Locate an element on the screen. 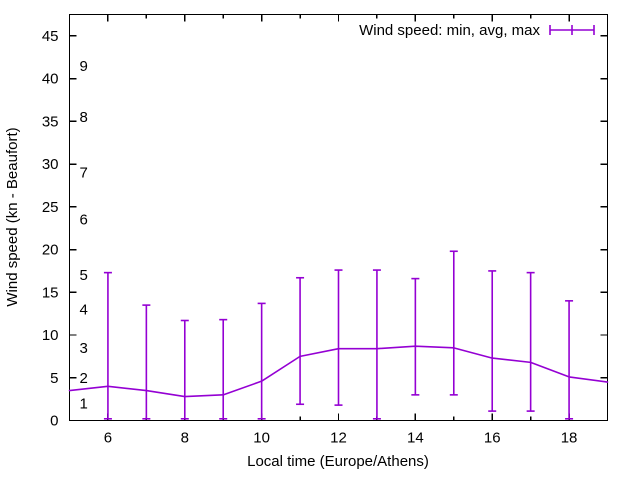  x-tick-label: 8 is located at coordinates (185, 438).